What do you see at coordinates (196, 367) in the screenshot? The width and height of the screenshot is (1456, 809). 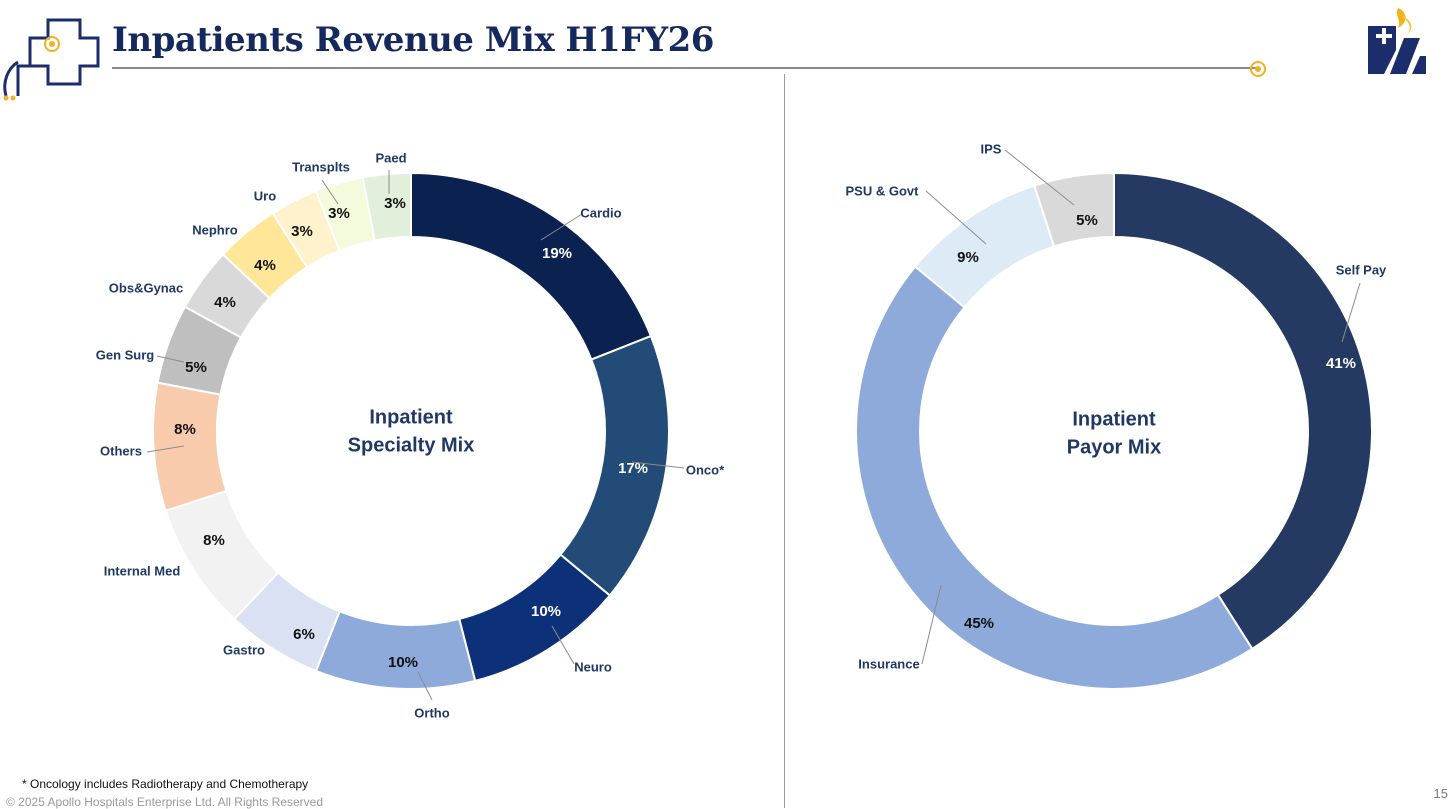 I see `pct-label-gen-surg: 5%` at bounding box center [196, 367].